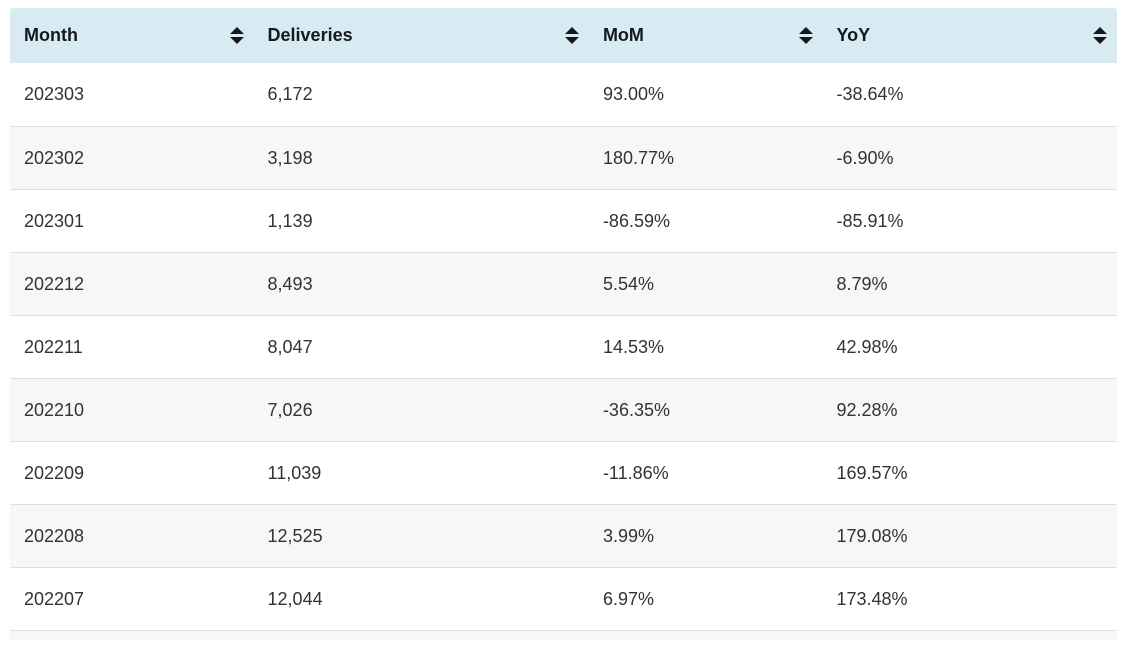 This screenshot has height=646, width=1125. I want to click on cell-deliveries: 12,044, so click(421, 598).